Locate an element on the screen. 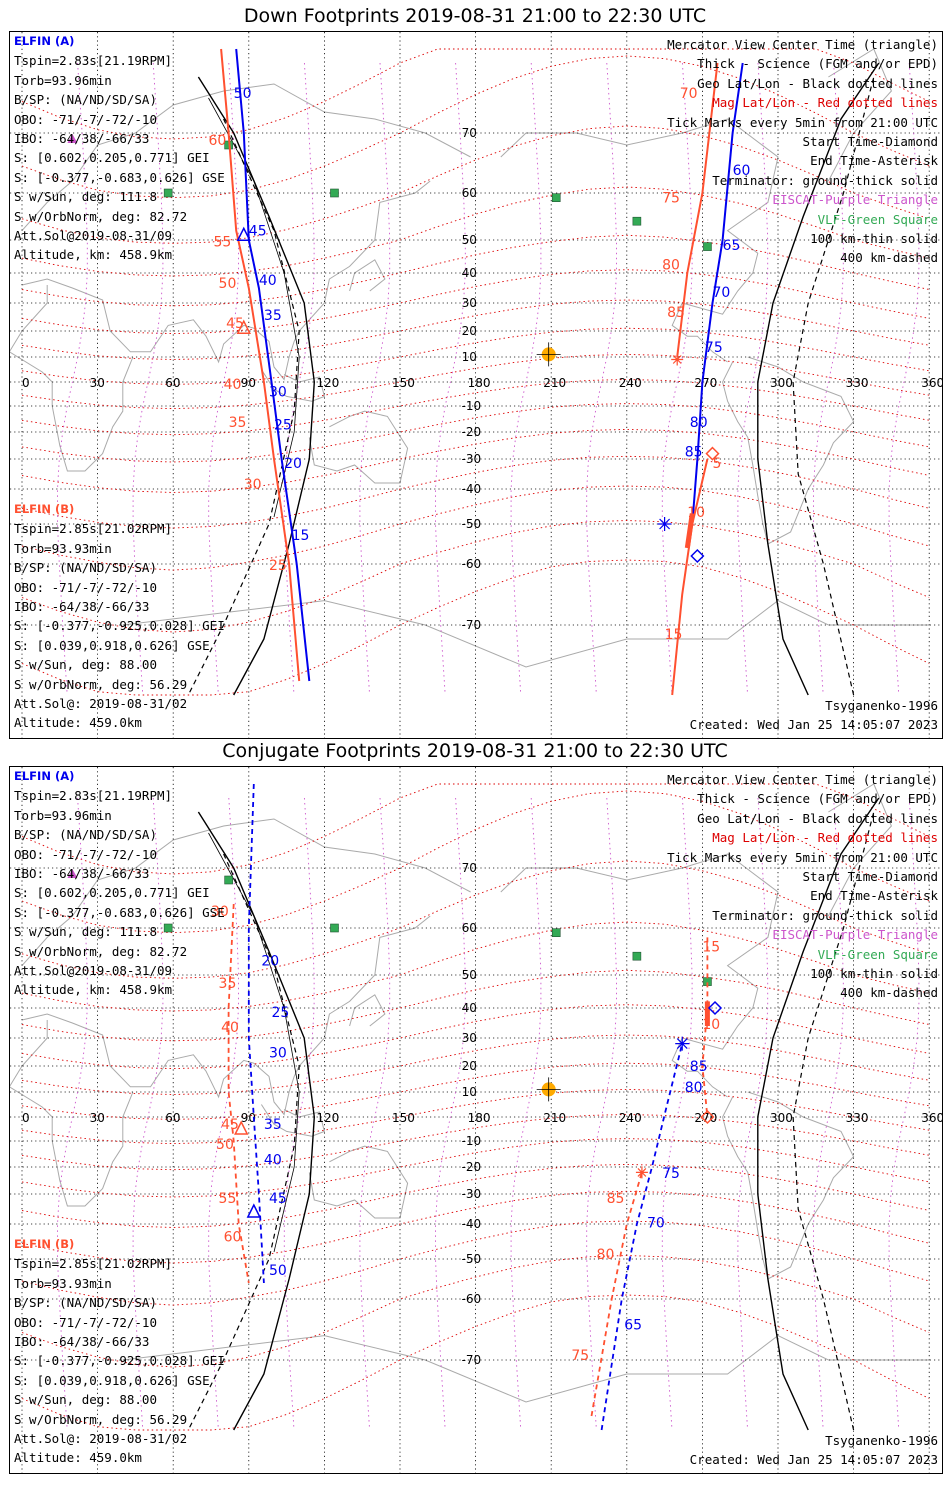  elfin-a-tick-label: 70 is located at coordinates (721, 293).